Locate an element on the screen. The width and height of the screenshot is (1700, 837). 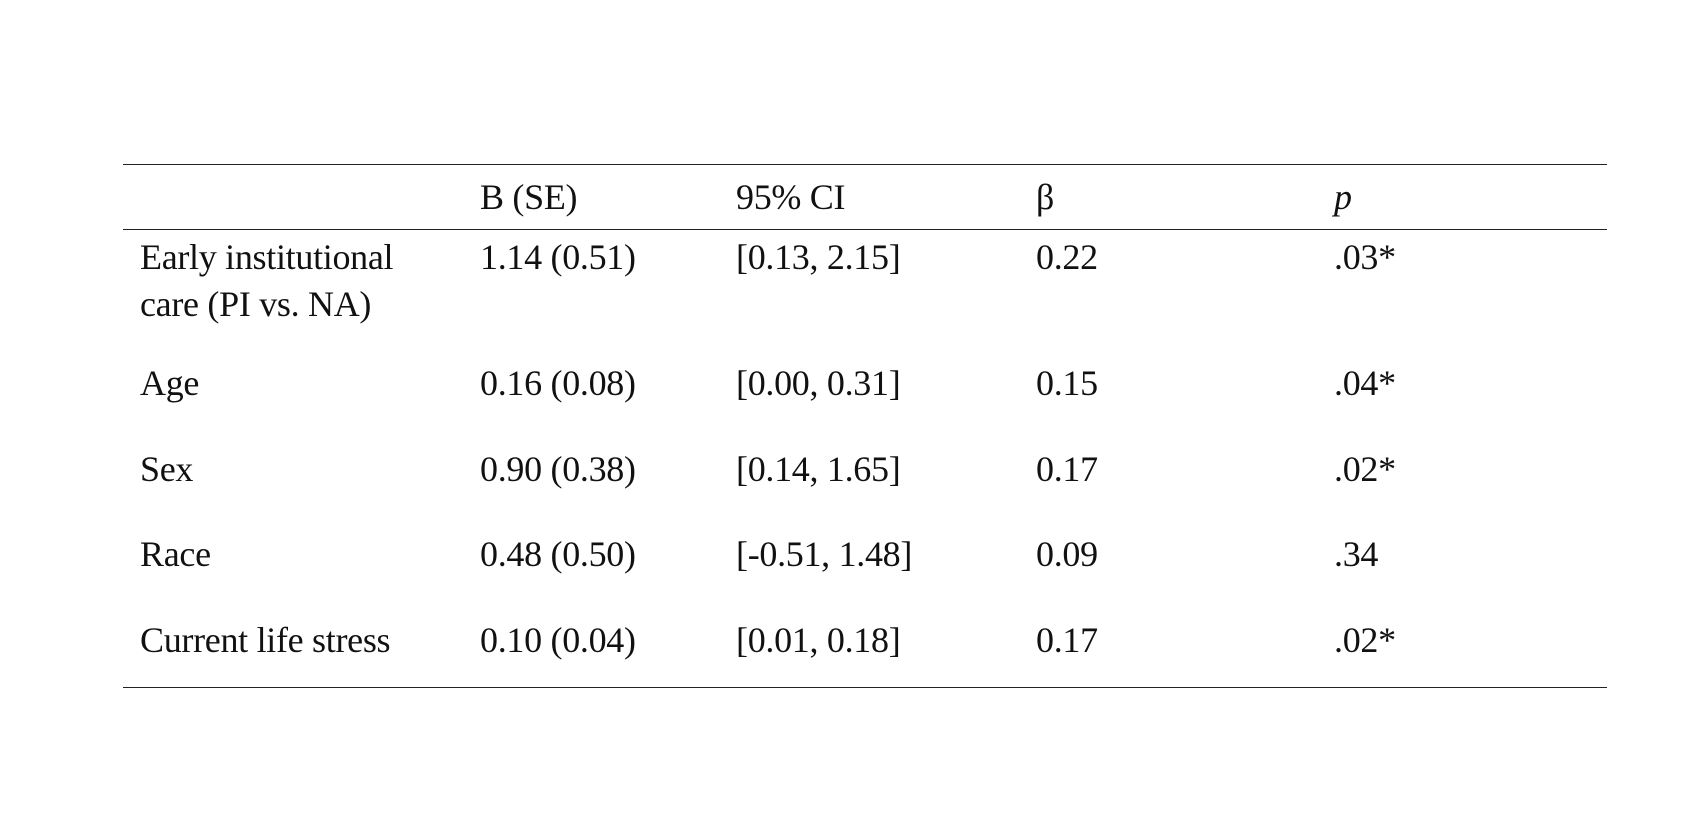
predictor-label: Age is located at coordinates (170, 383).